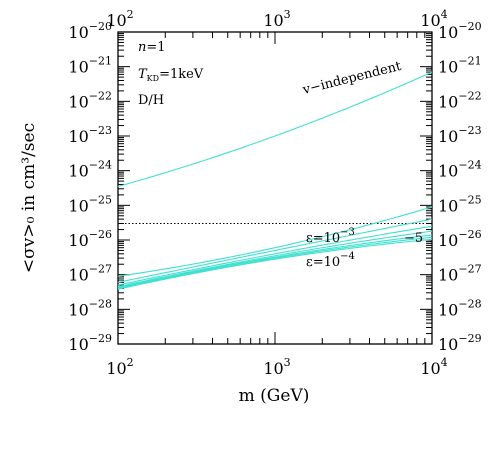 The image size is (499, 461). Describe the element at coordinates (460, 135) in the screenshot. I see `y-tick-label-right: 10−23` at that location.